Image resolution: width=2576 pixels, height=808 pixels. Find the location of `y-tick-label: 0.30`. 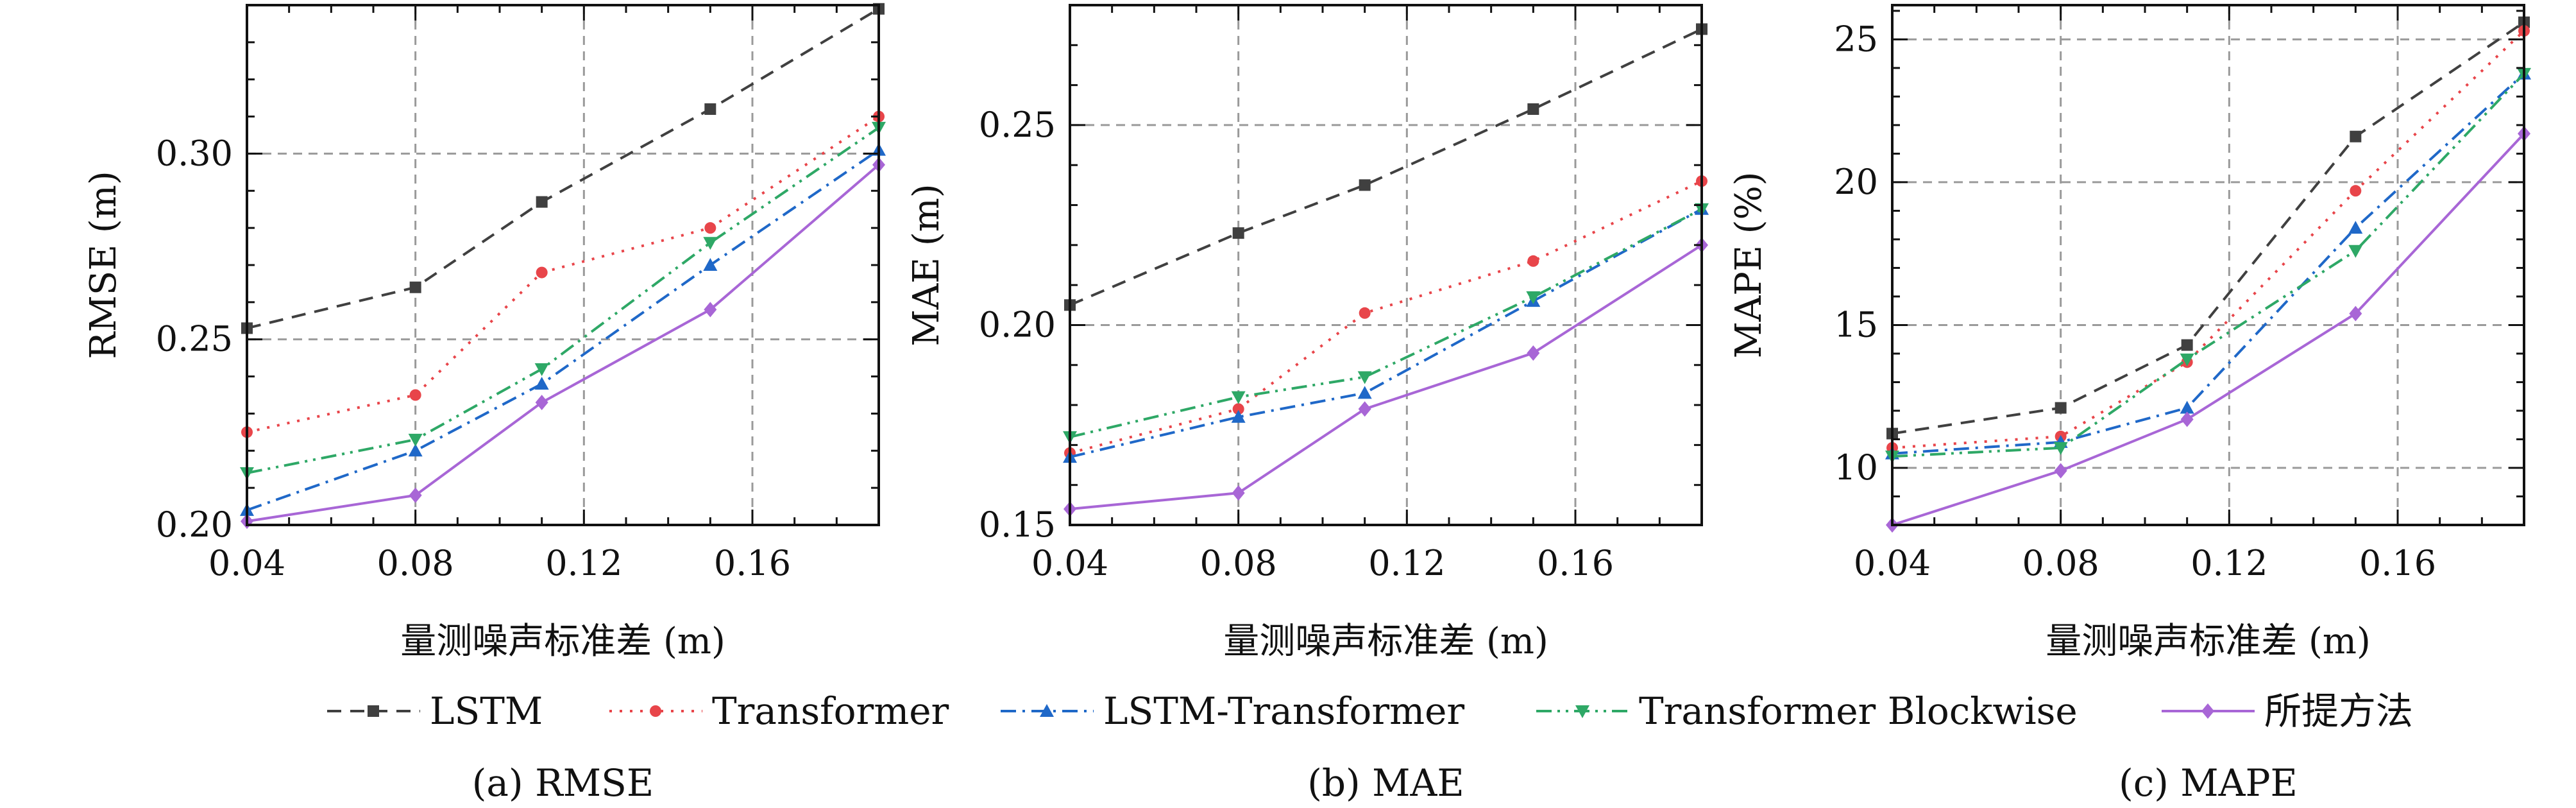

y-tick-label: 0.30 is located at coordinates (194, 153).